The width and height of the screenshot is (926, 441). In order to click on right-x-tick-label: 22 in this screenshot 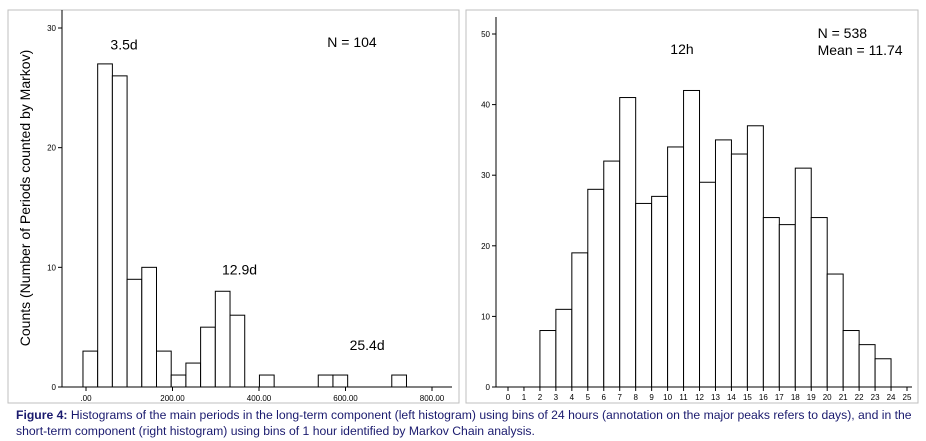, I will do `click(859, 397)`.